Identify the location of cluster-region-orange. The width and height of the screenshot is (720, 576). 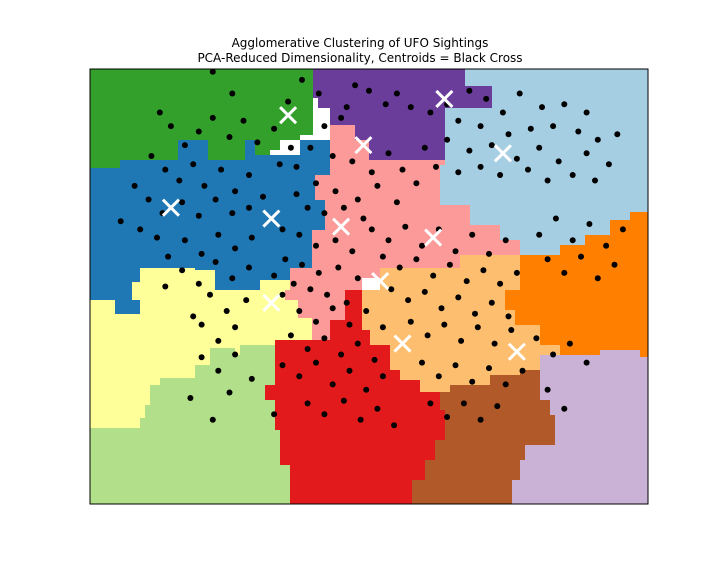
(576, 284).